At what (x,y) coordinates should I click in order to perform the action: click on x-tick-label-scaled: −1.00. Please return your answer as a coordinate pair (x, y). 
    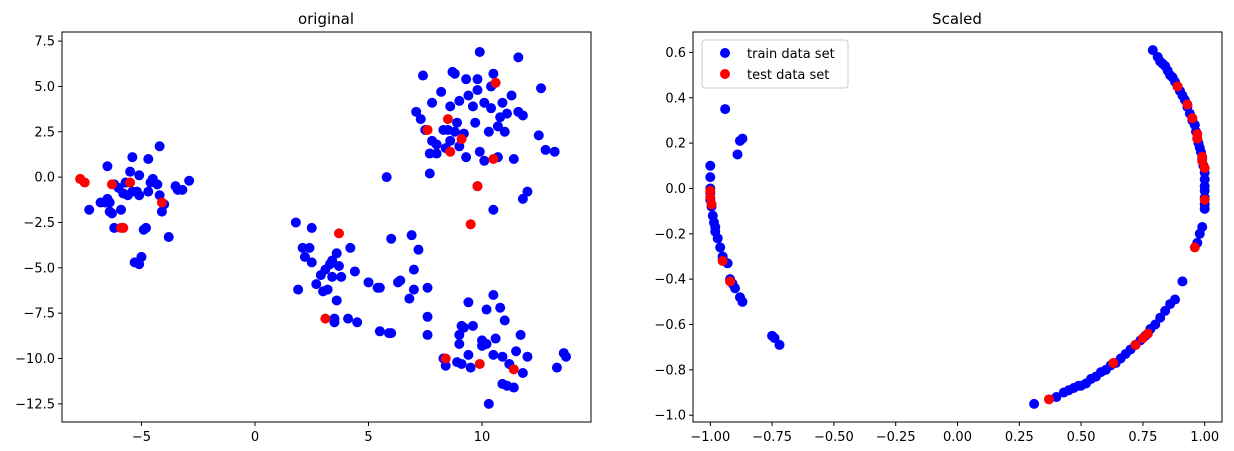
    Looking at the image, I should click on (710, 437).